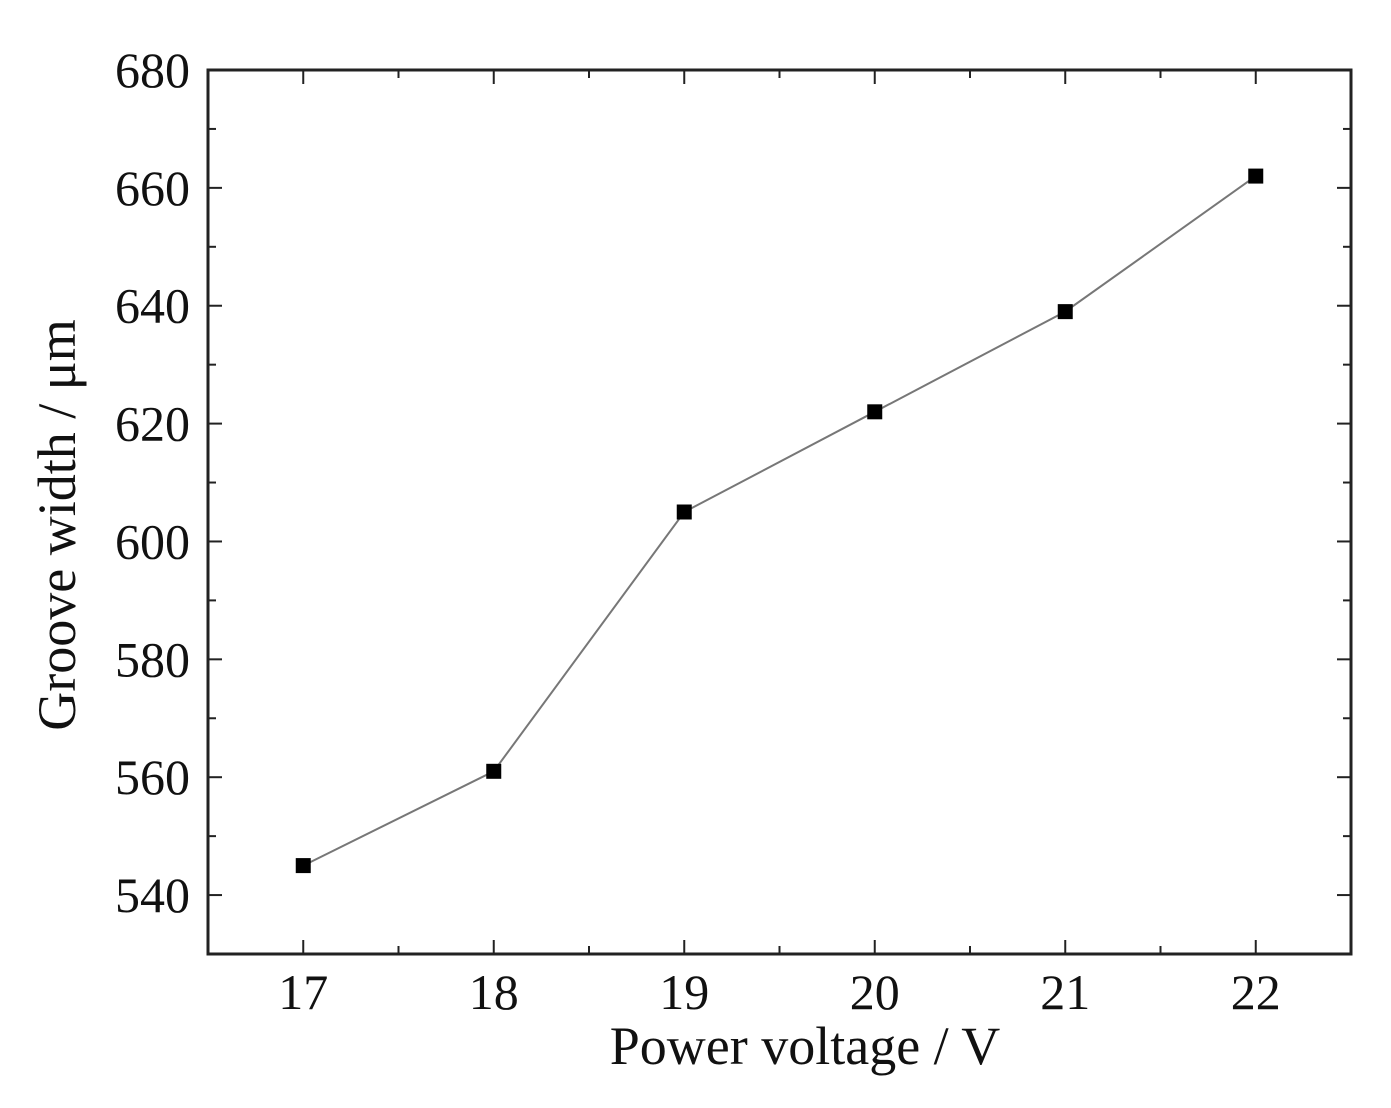 Image resolution: width=1391 pixels, height=1108 pixels. I want to click on y-tick-label: 540, so click(152, 895).